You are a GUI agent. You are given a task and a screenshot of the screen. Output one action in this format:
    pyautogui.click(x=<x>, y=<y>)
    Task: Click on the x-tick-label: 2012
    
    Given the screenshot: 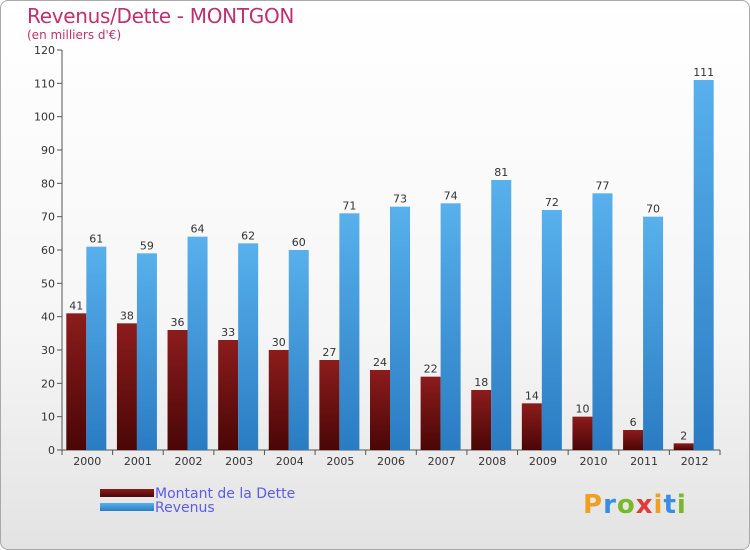 What is the action you would take?
    pyautogui.click(x=695, y=461)
    